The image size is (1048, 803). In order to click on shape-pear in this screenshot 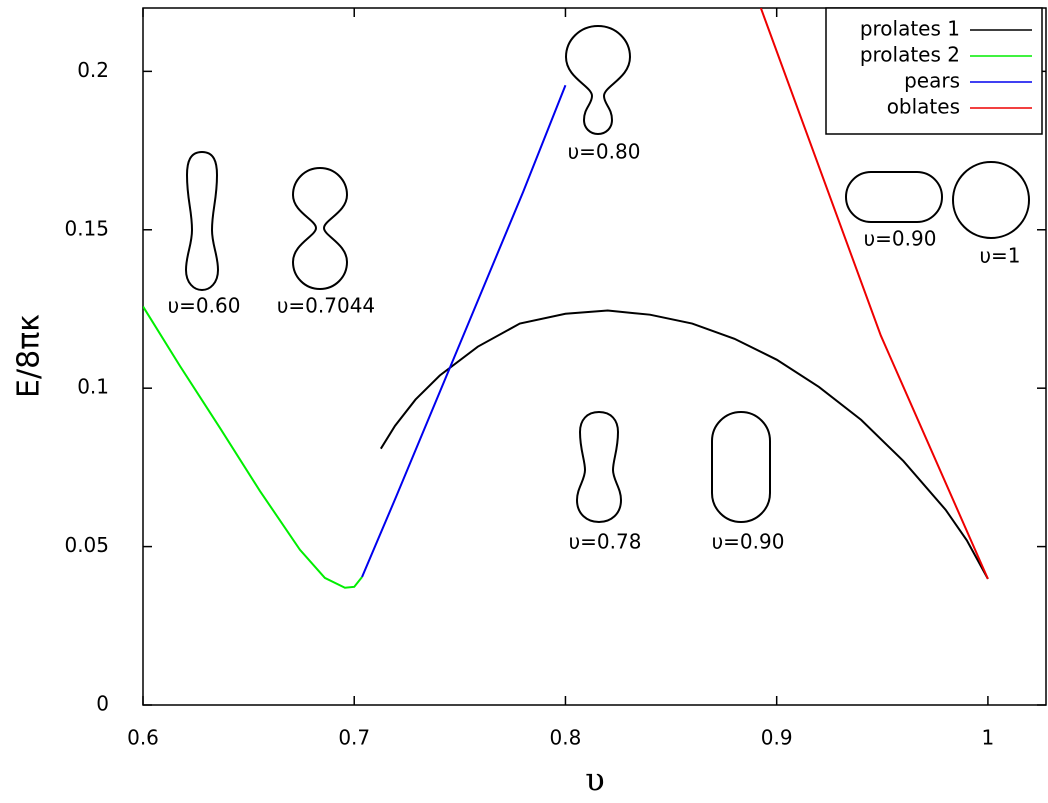, I will do `click(598, 80)`.